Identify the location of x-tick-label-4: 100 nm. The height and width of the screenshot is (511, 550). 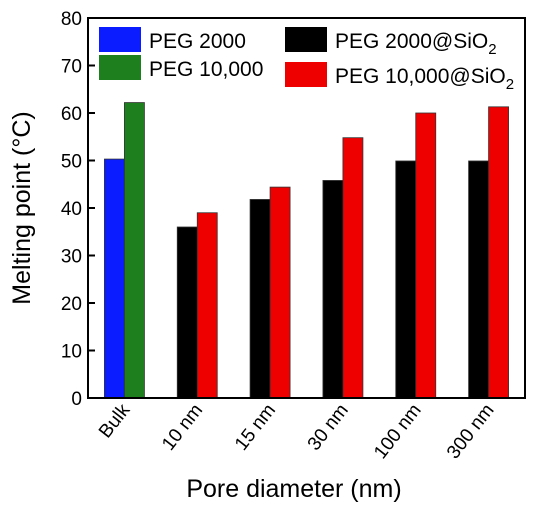
(398, 431).